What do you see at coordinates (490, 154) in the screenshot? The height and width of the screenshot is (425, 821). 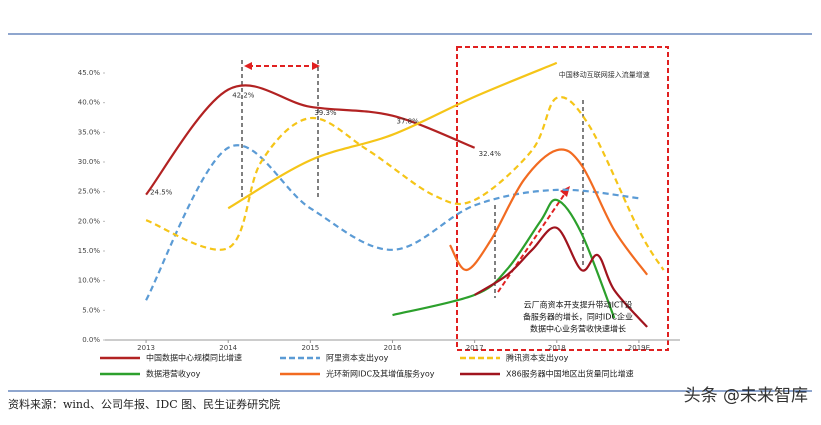 I see `data-label: 32.4%` at bounding box center [490, 154].